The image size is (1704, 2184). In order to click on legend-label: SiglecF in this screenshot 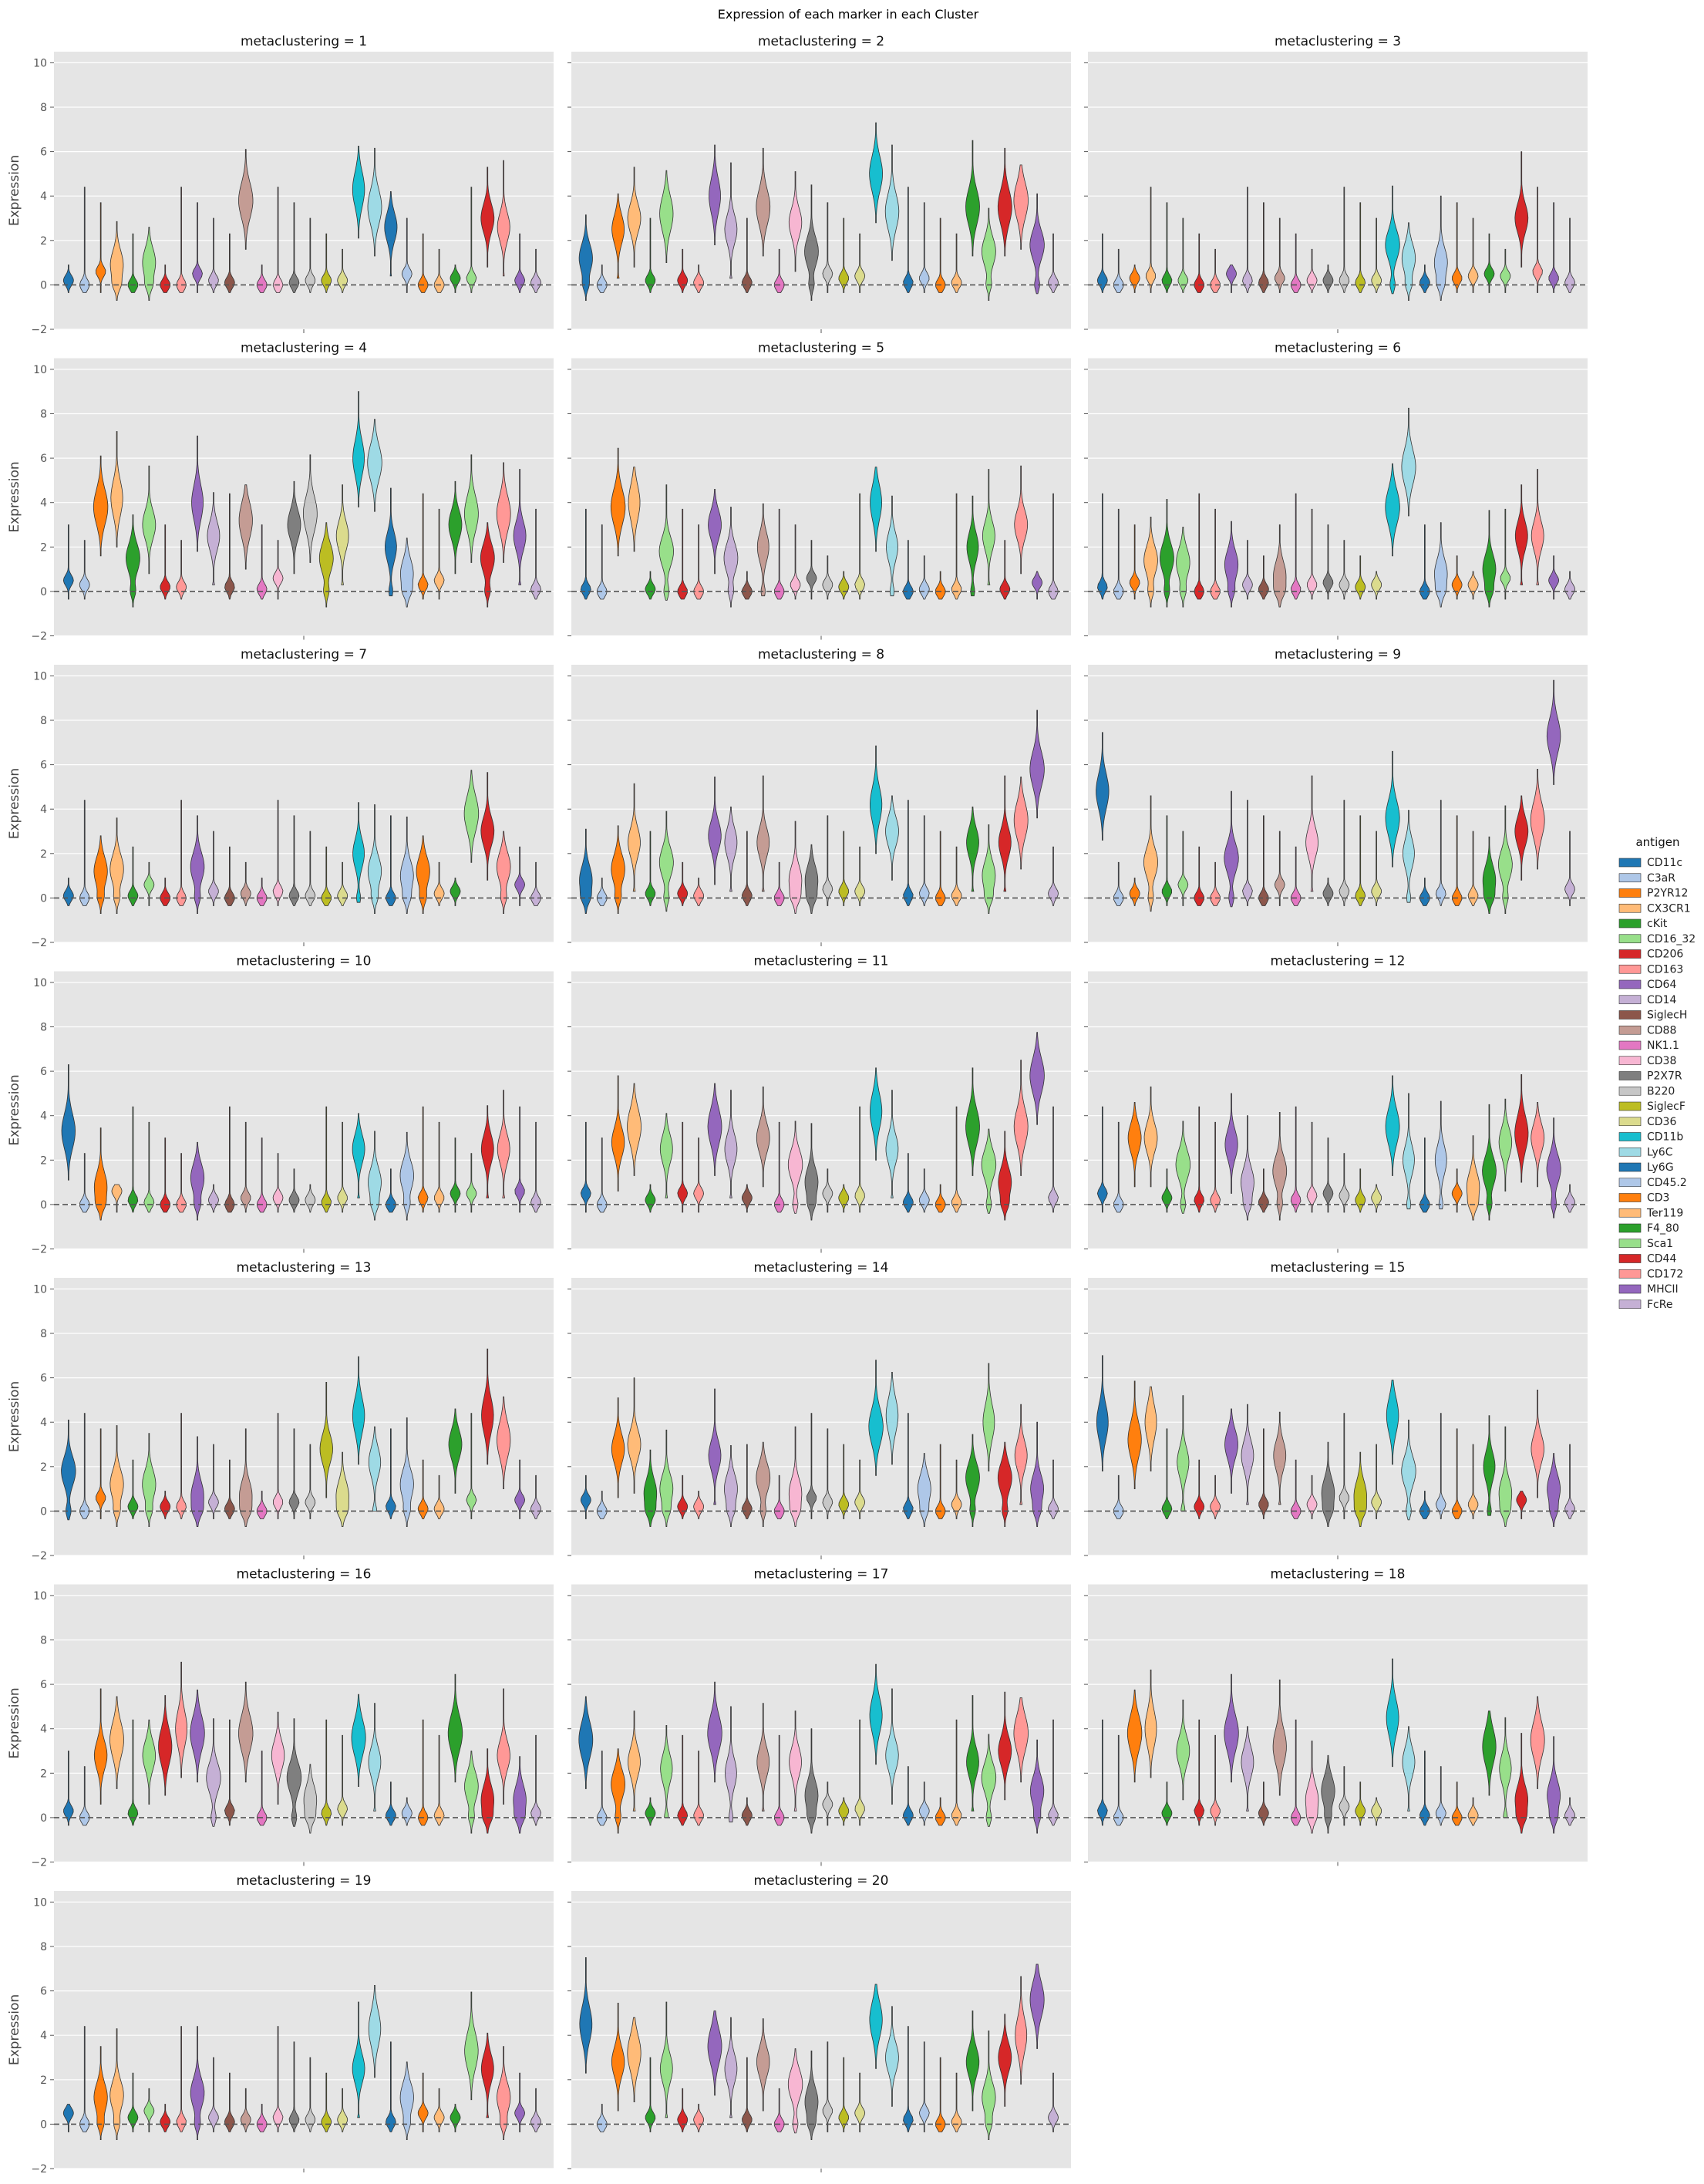, I will do `click(1666, 1107)`.